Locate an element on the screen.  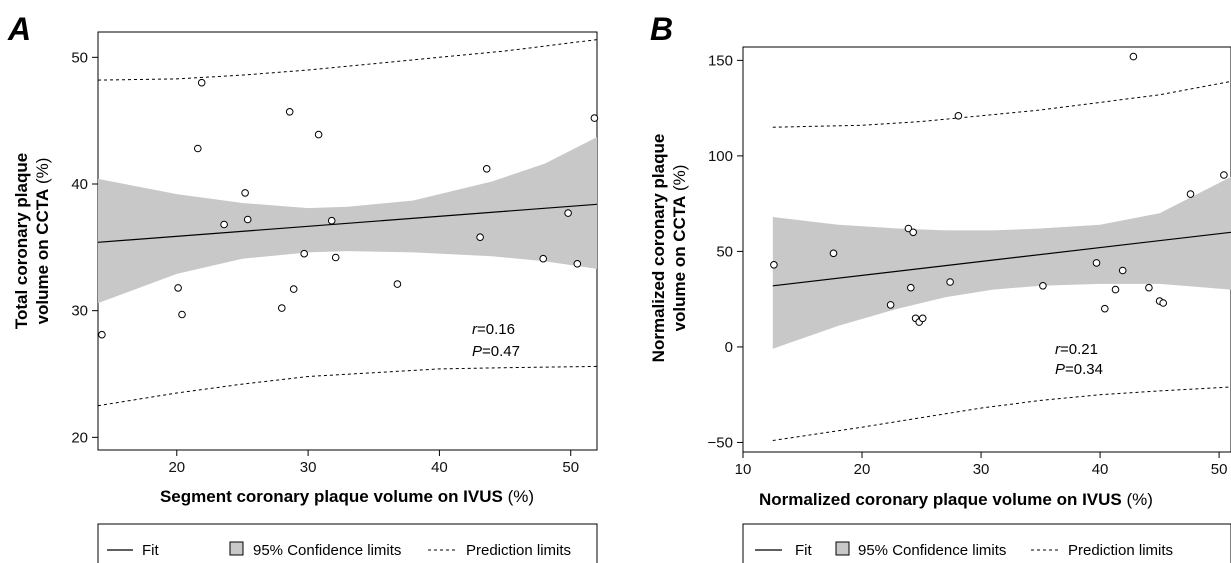
legend-b-fit-label: Fit is located at coordinates (803, 550).